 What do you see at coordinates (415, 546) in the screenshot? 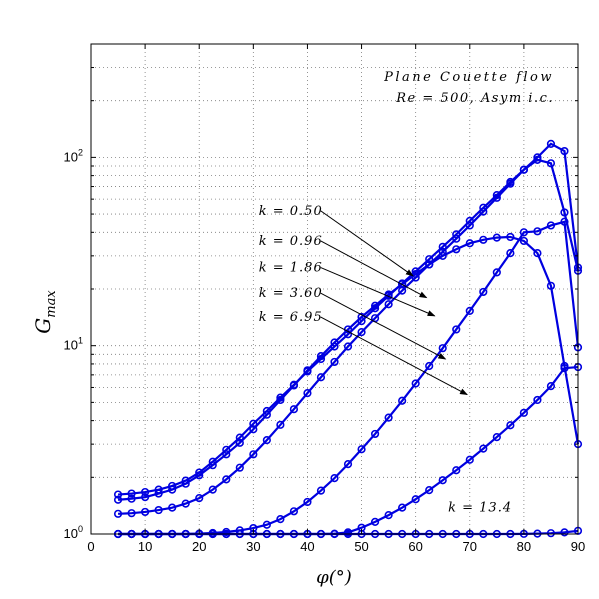
I see `x-tick-label: 60` at bounding box center [415, 546].